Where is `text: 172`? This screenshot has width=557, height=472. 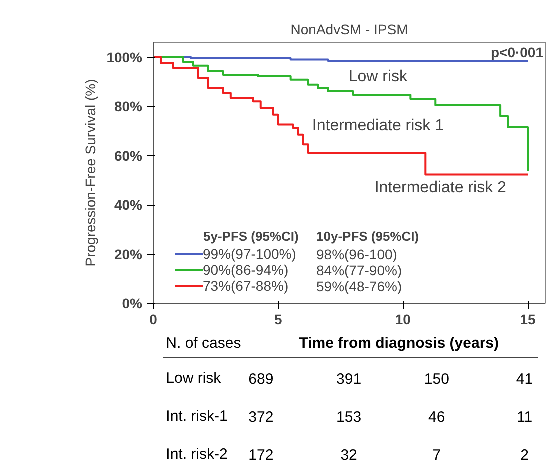
text: 172 is located at coordinates (261, 455).